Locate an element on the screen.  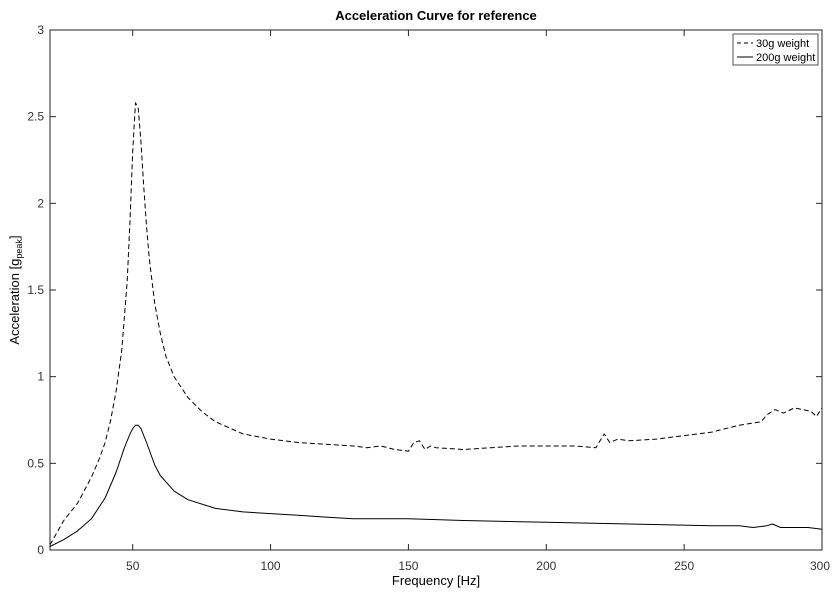
legend: 30g weight 200g weight is located at coordinates (775, 49).